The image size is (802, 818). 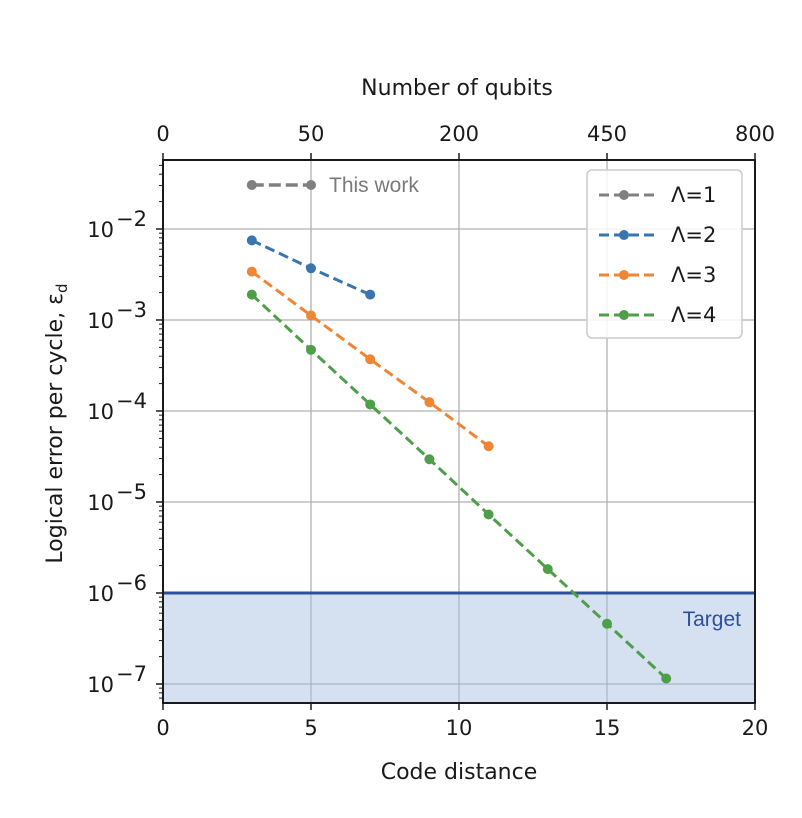 I want to click on y-tick-exponent: −7, so click(x=131, y=674).